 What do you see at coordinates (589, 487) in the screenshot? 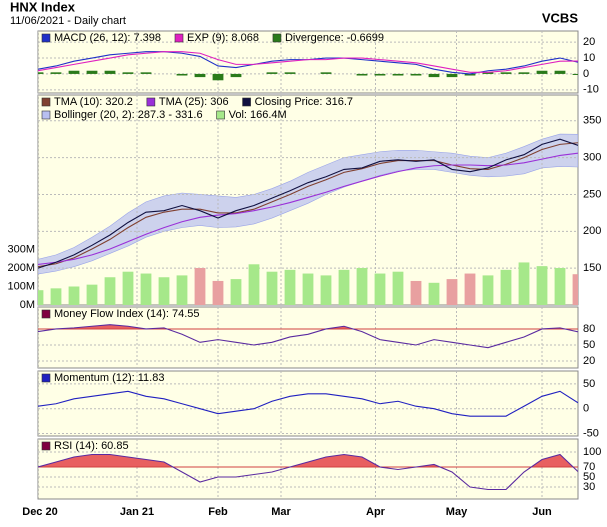
I see `y-tick-label: 30` at bounding box center [589, 487].